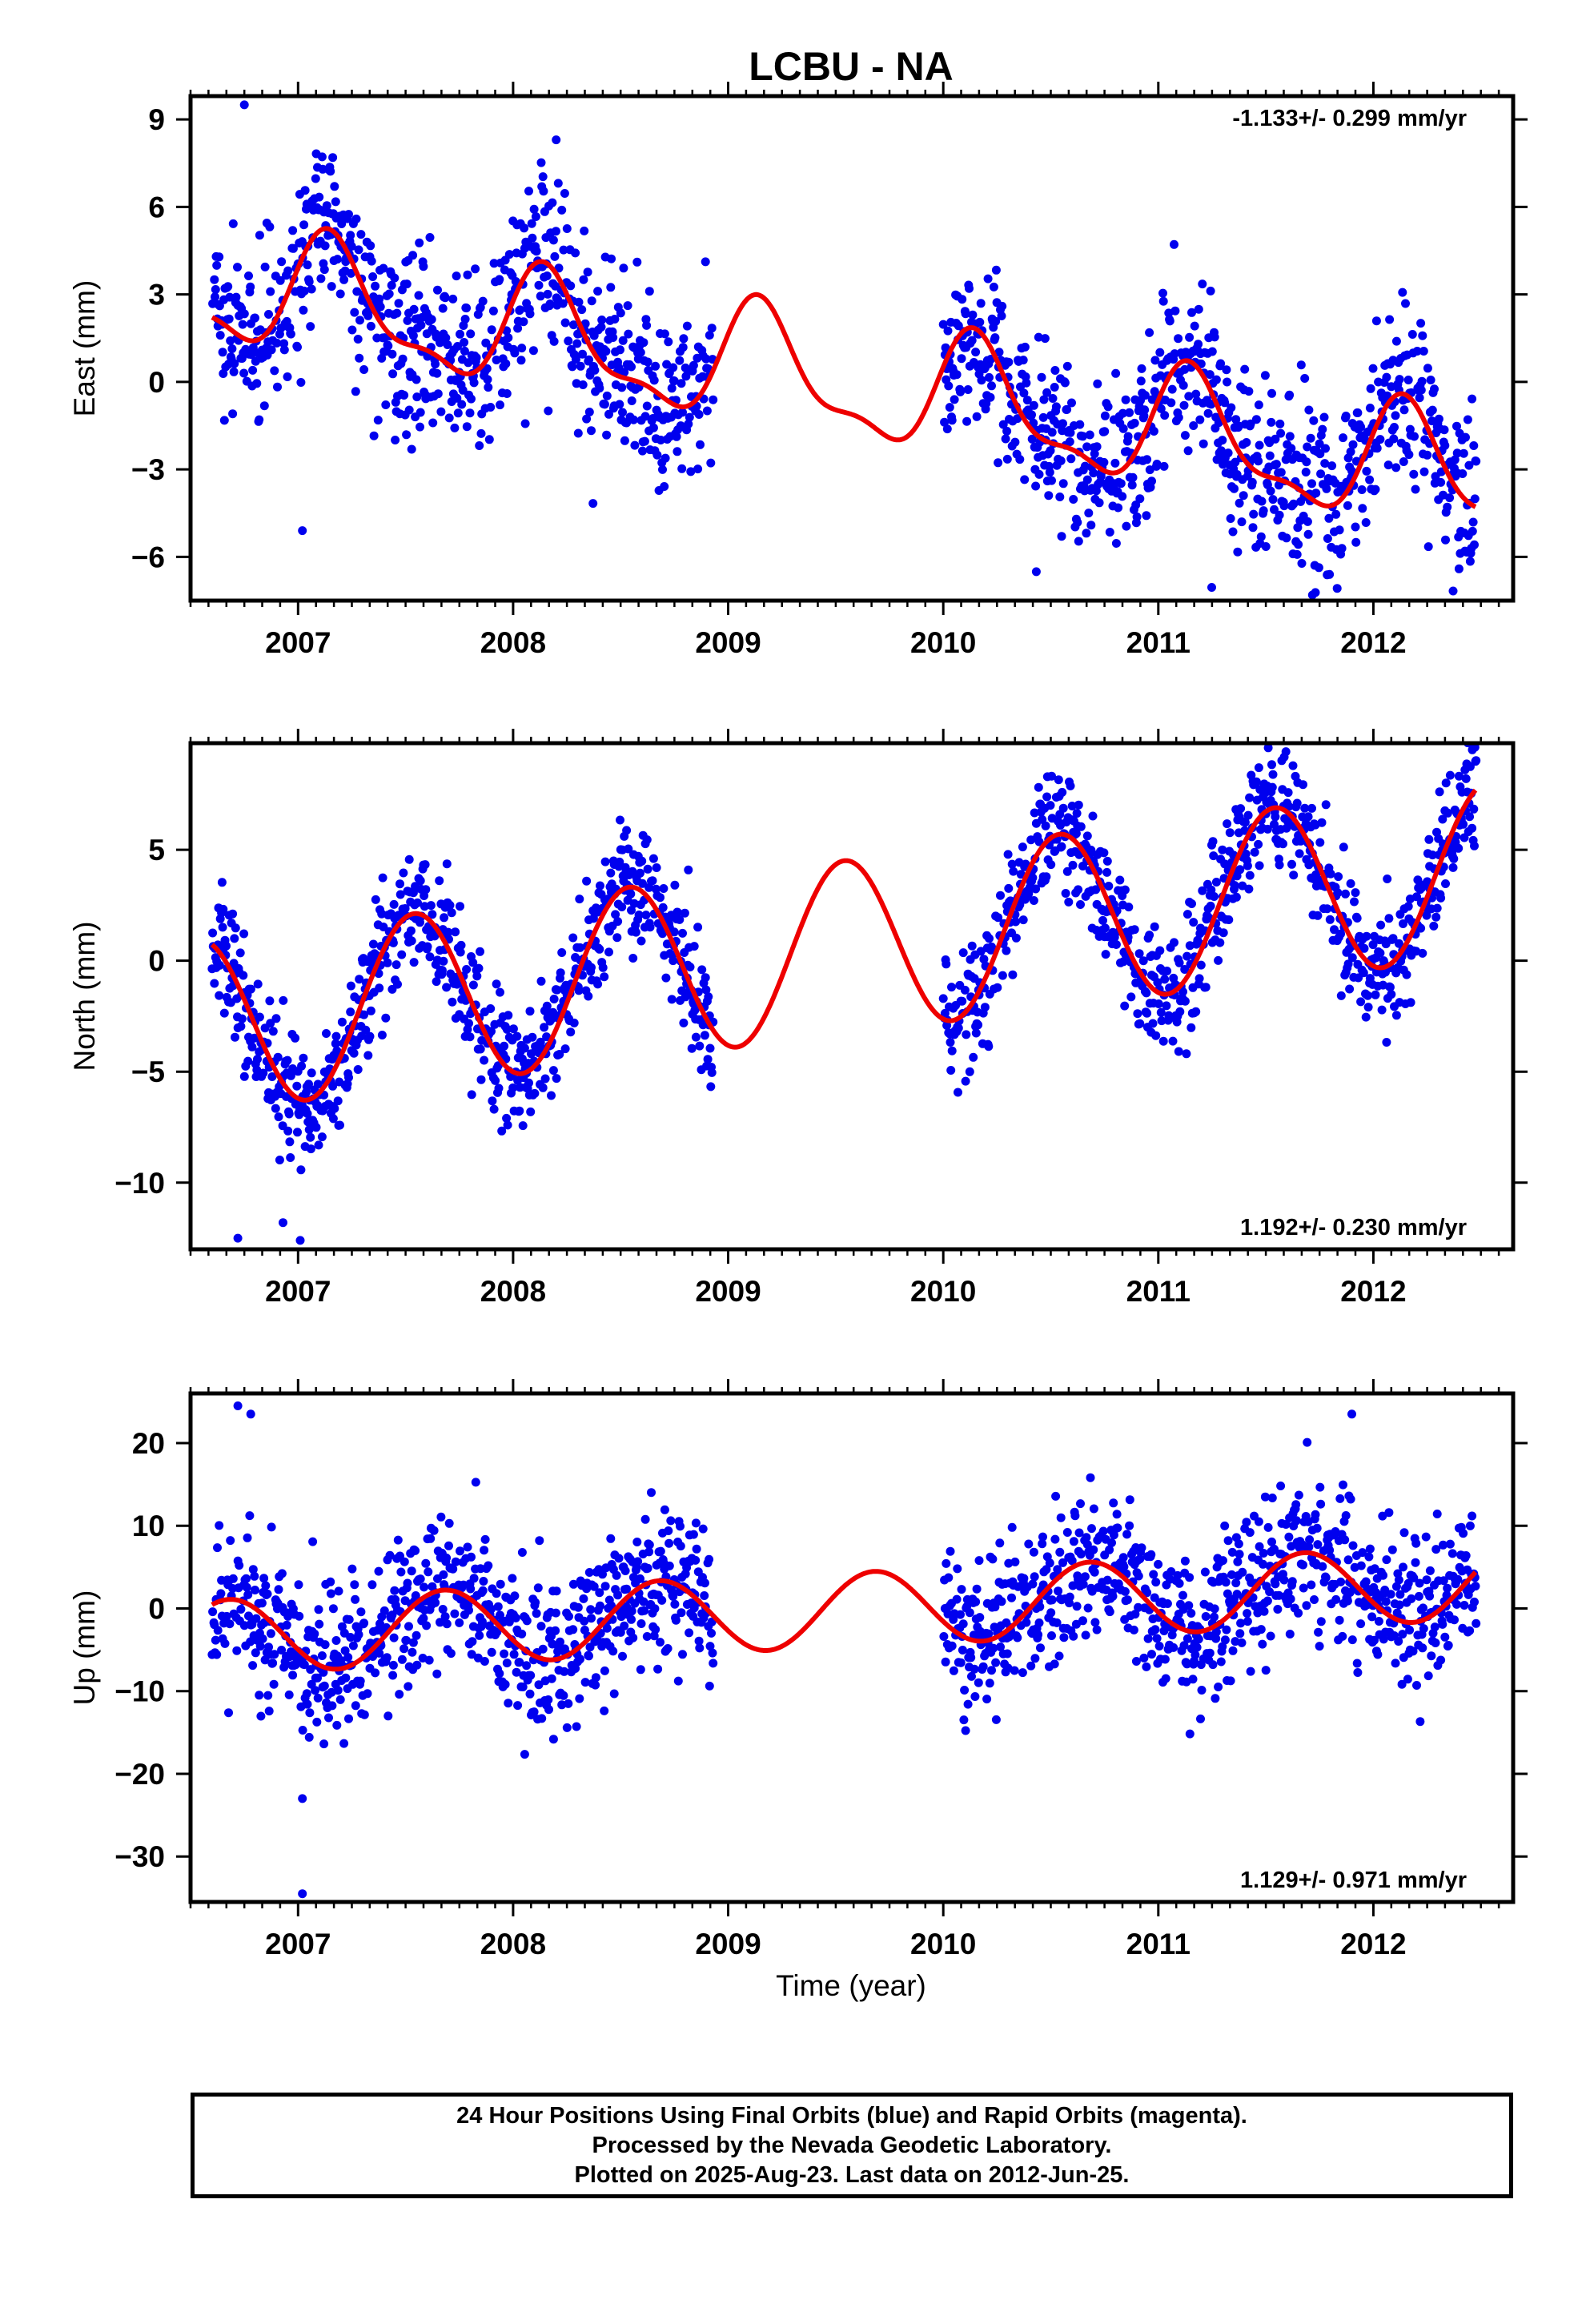  Describe the element at coordinates (148, 1071) in the screenshot. I see `y-tick-label: −5` at that location.